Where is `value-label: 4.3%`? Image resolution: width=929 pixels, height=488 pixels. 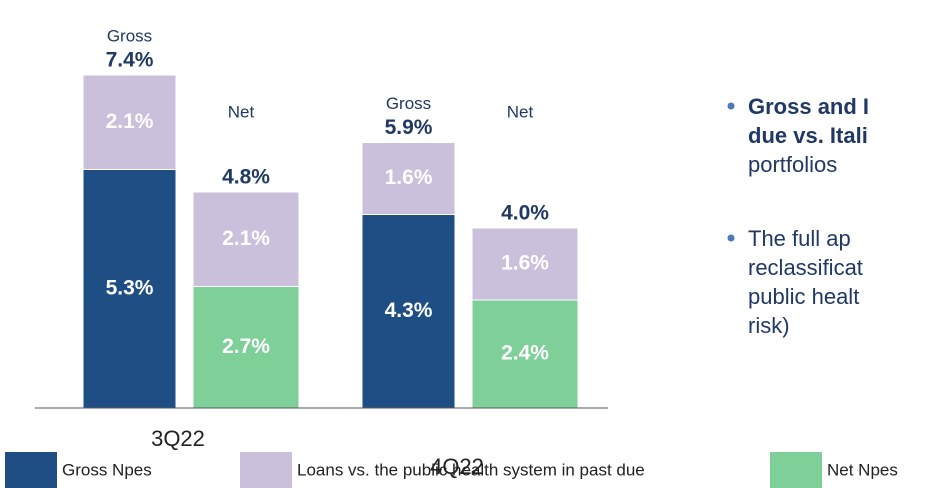
value-label: 4.3% is located at coordinates (409, 310).